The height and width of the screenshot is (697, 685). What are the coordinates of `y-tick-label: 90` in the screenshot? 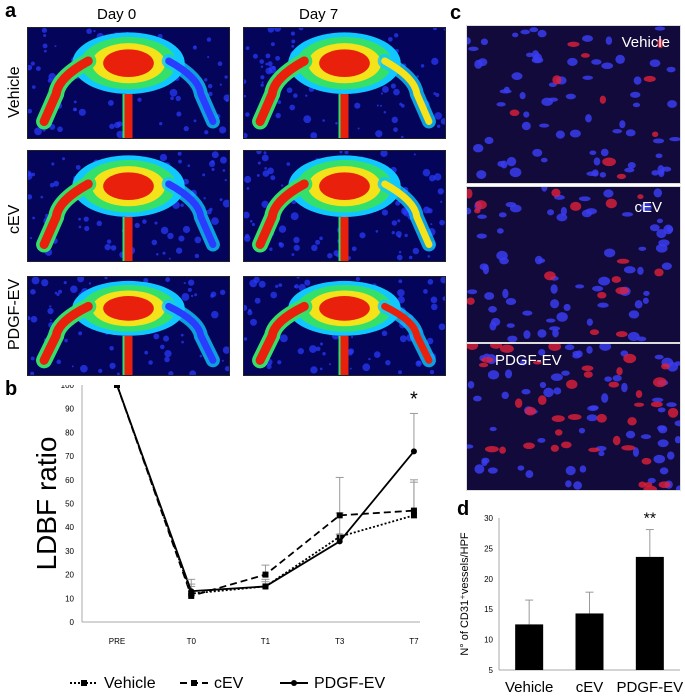 It's located at (69, 409).